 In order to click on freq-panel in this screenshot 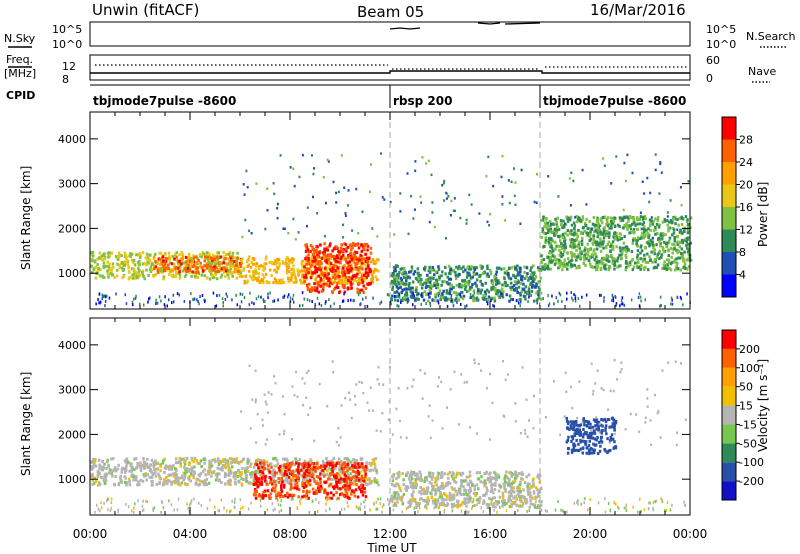, I will do `click(390, 67)`.